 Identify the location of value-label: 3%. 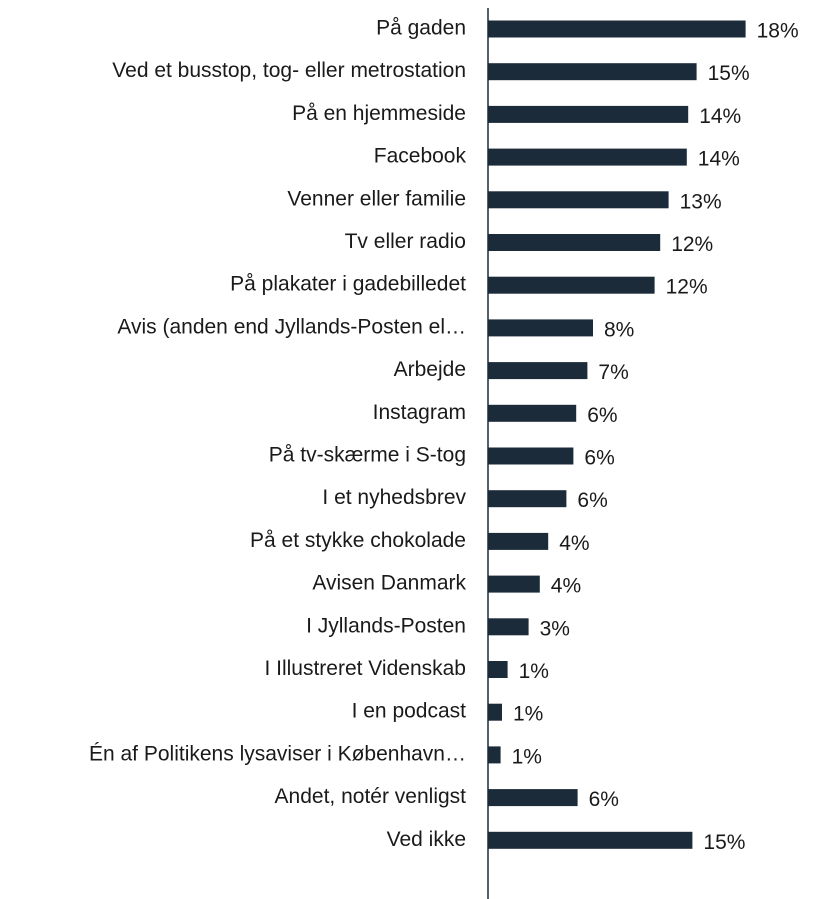
(555, 628).